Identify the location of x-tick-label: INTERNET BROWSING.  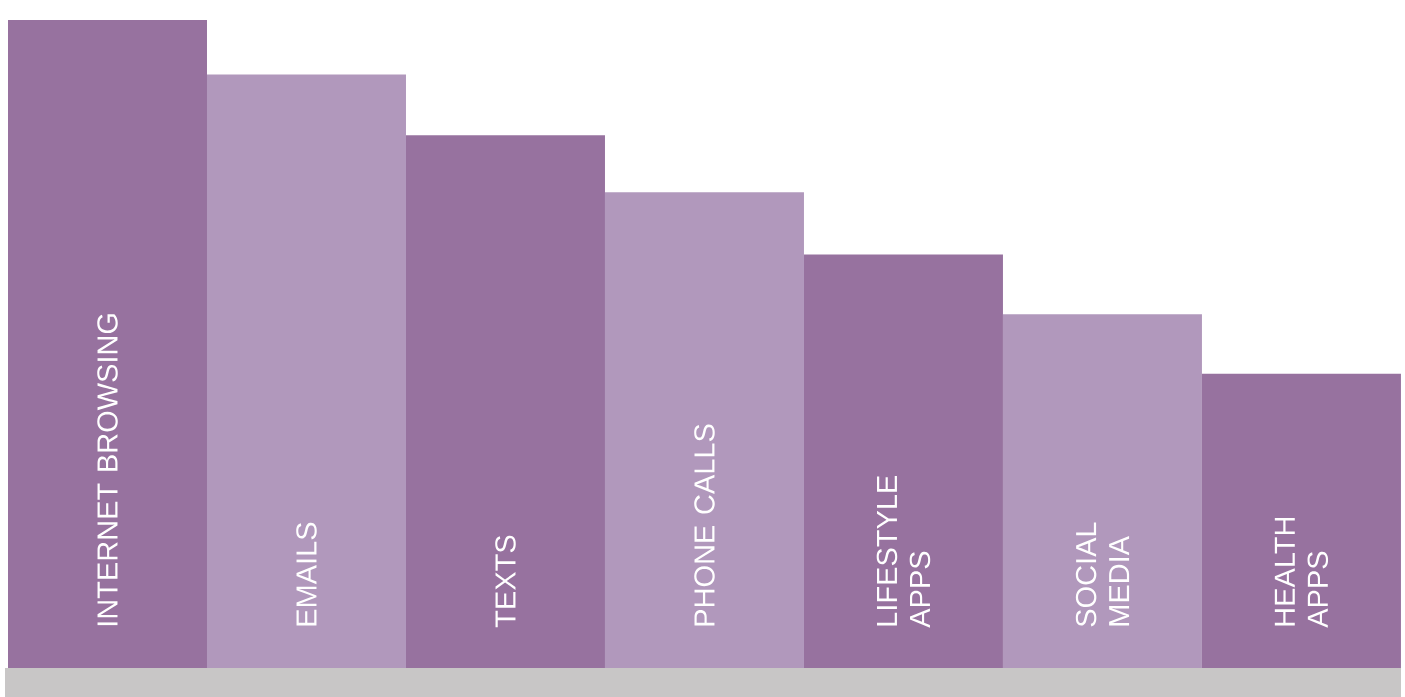
(107, 470).